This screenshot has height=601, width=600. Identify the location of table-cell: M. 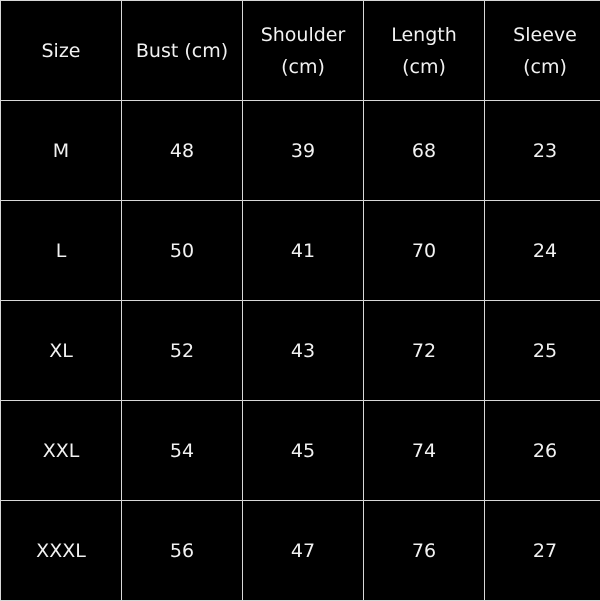
(61, 151).